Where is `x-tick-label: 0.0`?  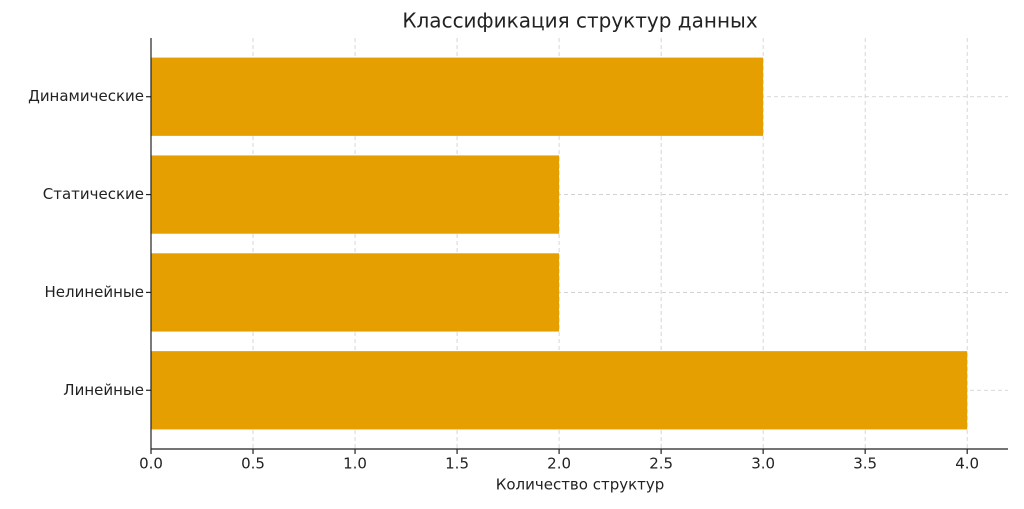 x-tick-label: 0.0 is located at coordinates (151, 464).